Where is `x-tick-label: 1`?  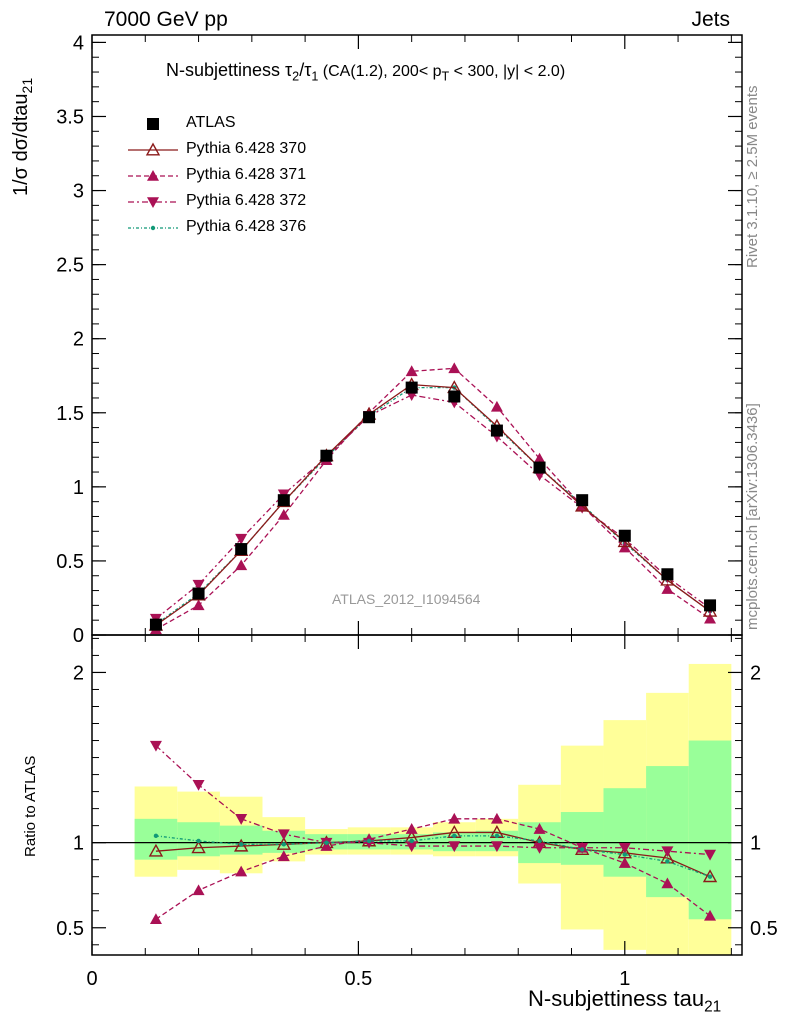 x-tick-label: 1 is located at coordinates (624, 979).